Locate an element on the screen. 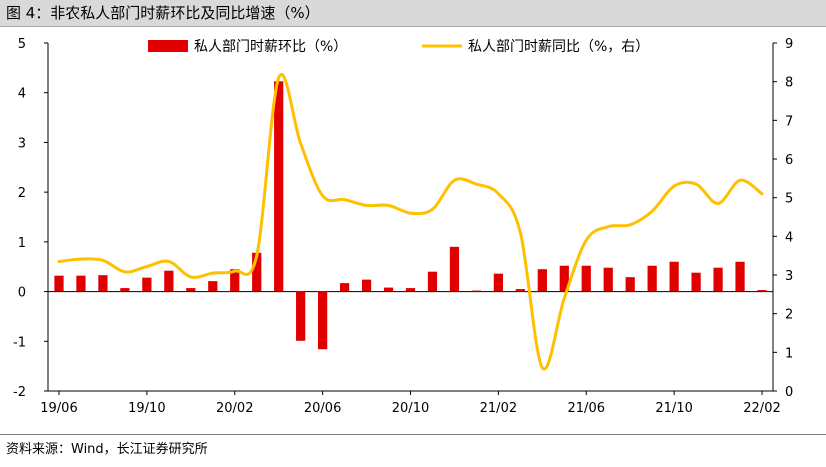 The width and height of the screenshot is (826, 467). y-right-tick-label: 5 is located at coordinates (789, 199).